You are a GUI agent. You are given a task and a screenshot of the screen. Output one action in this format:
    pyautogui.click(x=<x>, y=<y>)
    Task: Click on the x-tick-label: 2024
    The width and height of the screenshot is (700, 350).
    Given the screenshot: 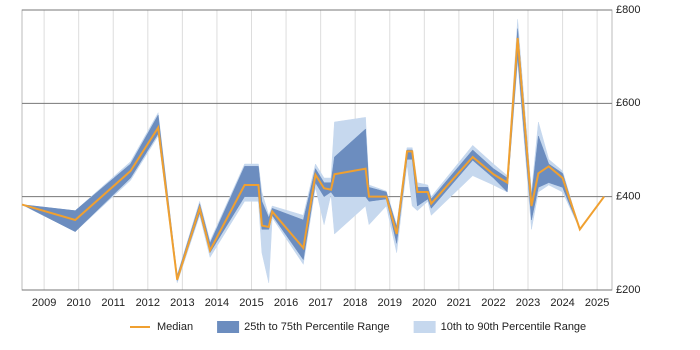 What is the action you would take?
    pyautogui.click(x=562, y=303)
    